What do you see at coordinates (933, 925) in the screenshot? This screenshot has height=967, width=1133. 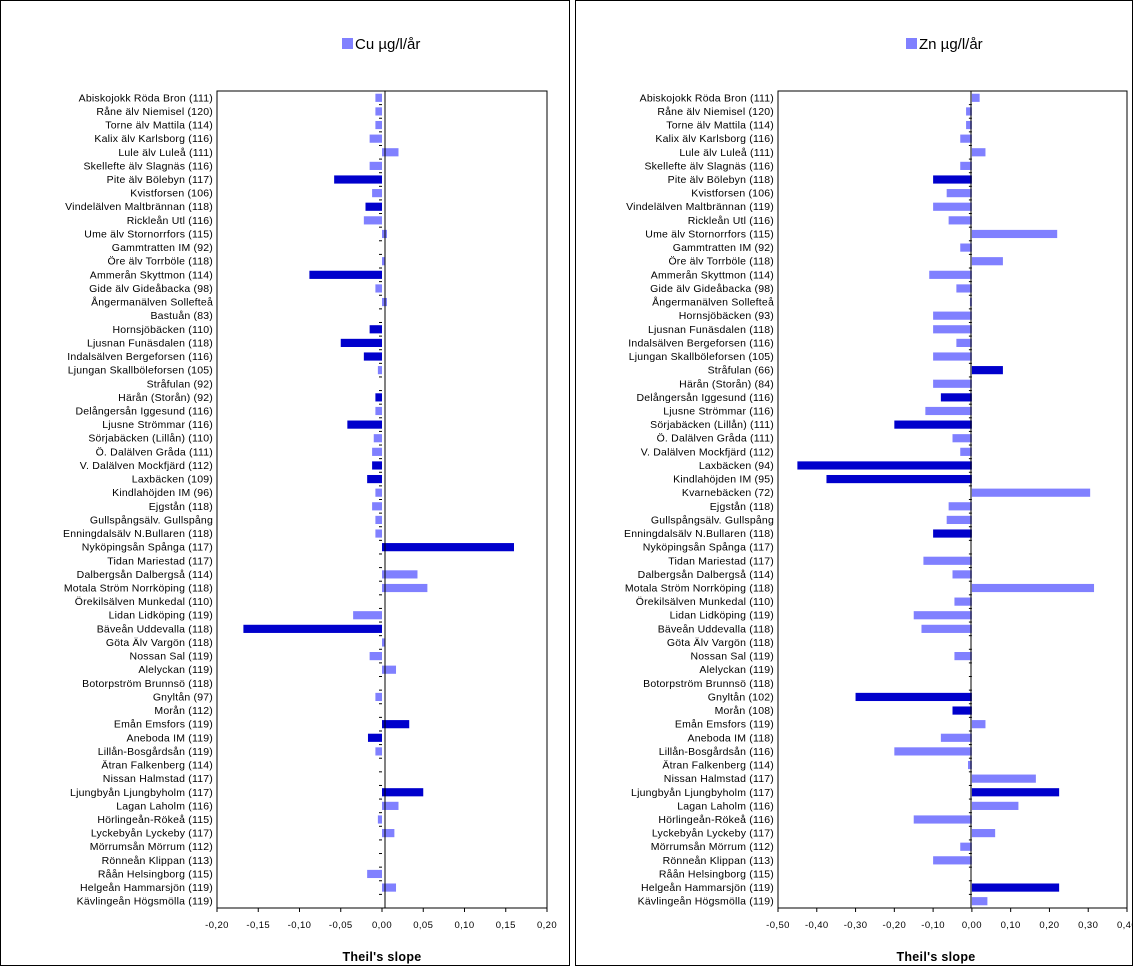 I see `zn-x-tick-label: -0,10` at bounding box center [933, 925].